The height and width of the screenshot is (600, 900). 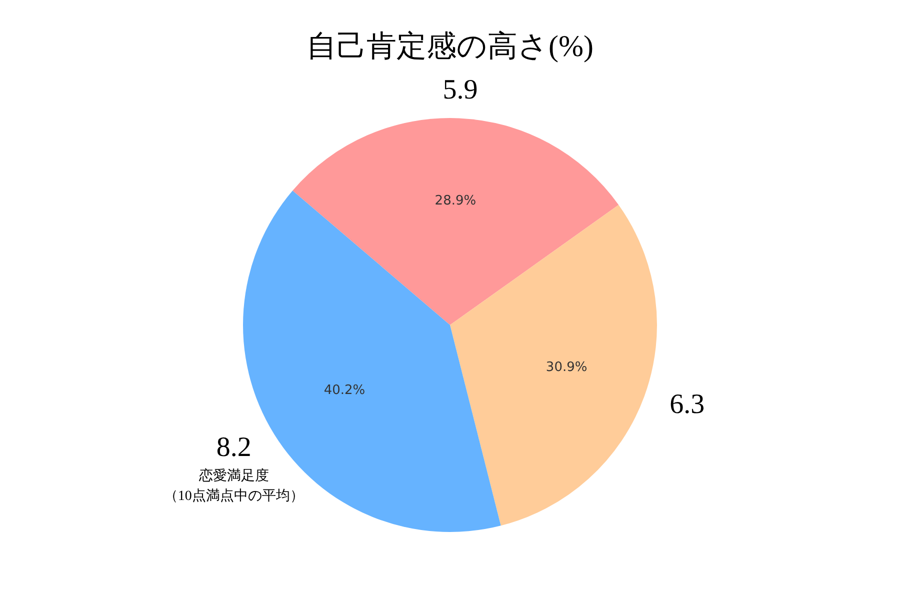 I want to click on text: （10点満点中の平均）, so click(x=234, y=496).